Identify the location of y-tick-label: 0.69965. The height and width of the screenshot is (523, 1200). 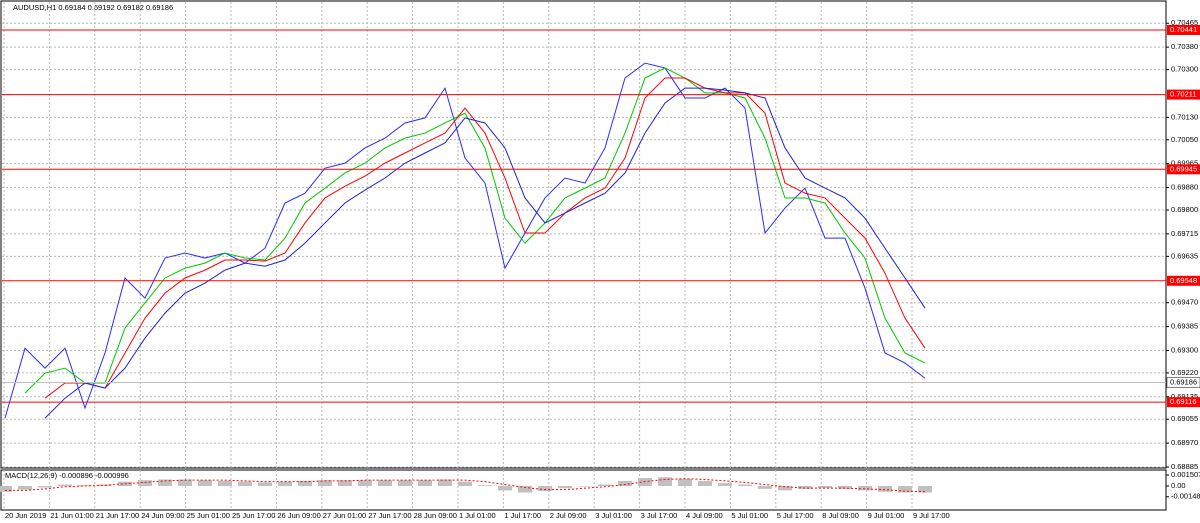
(1184, 163).